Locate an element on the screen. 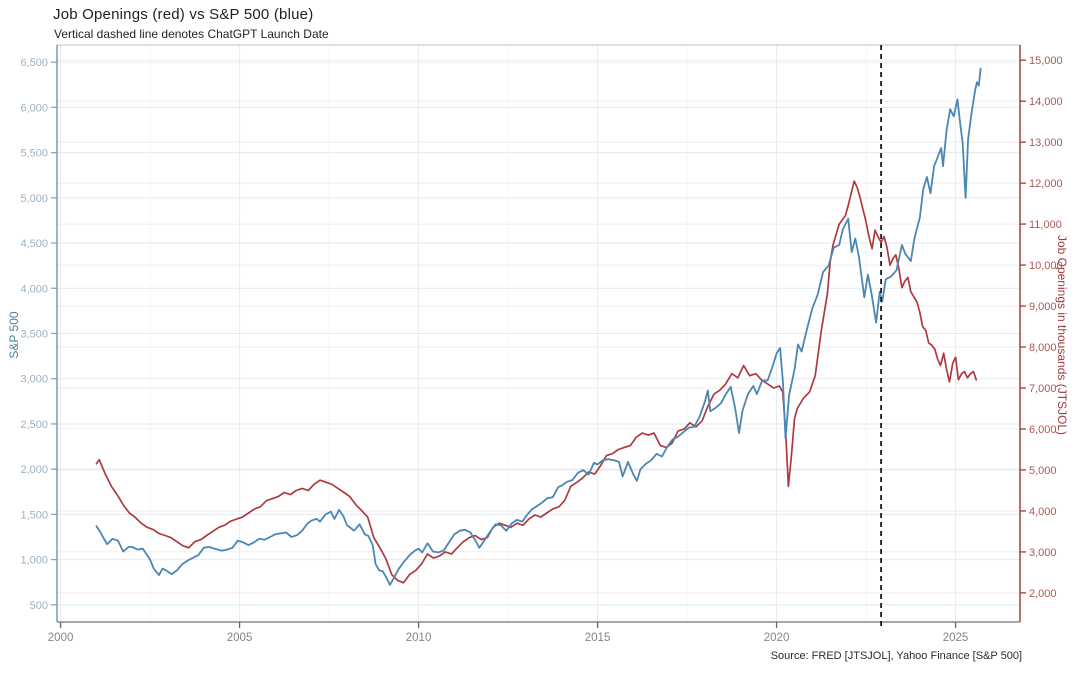  x-axis-tick-label: 2005 is located at coordinates (240, 638).